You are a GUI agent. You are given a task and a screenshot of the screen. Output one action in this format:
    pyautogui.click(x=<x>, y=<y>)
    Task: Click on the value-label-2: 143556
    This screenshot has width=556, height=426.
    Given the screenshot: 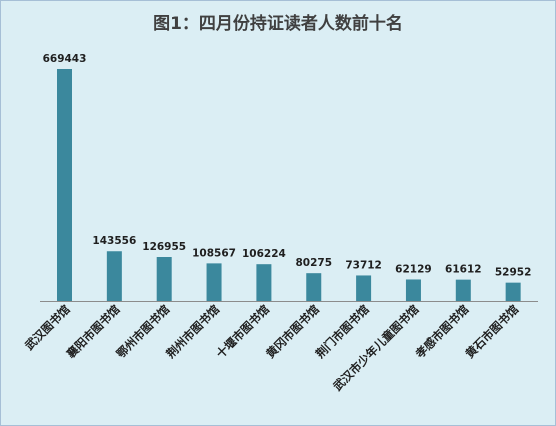 What is the action you would take?
    pyautogui.click(x=114, y=241)
    